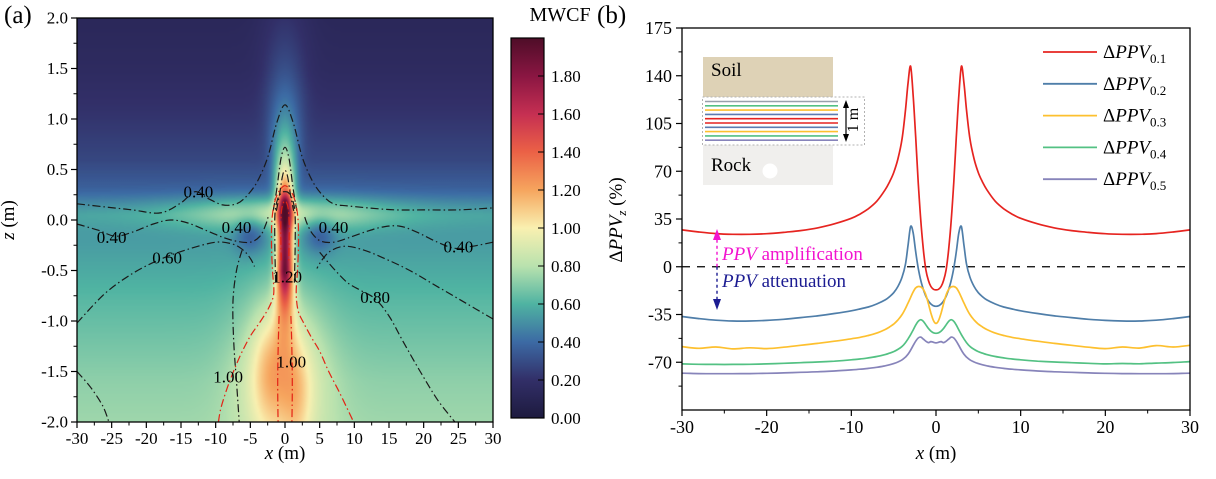 Image resolution: width=1216 pixels, height=479 pixels. I want to click on inset-soil-block, so click(768, 77).